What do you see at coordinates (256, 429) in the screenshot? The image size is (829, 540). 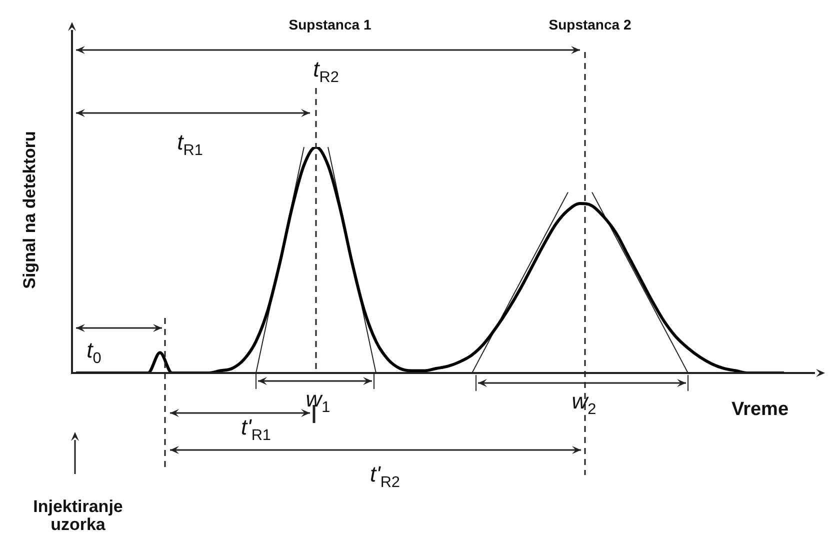 I see `text: t'$_{R1}$` at bounding box center [256, 429].